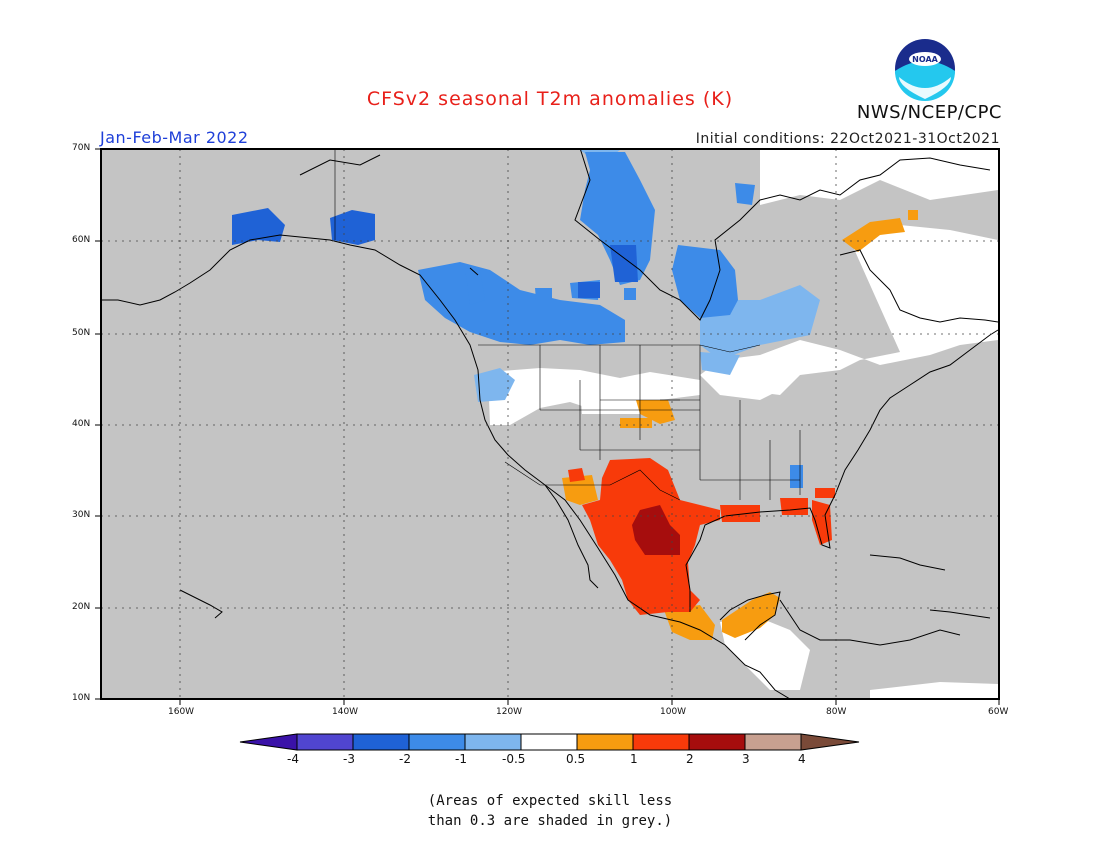  I want to click on lon-label-60w: 60W, so click(998, 712).